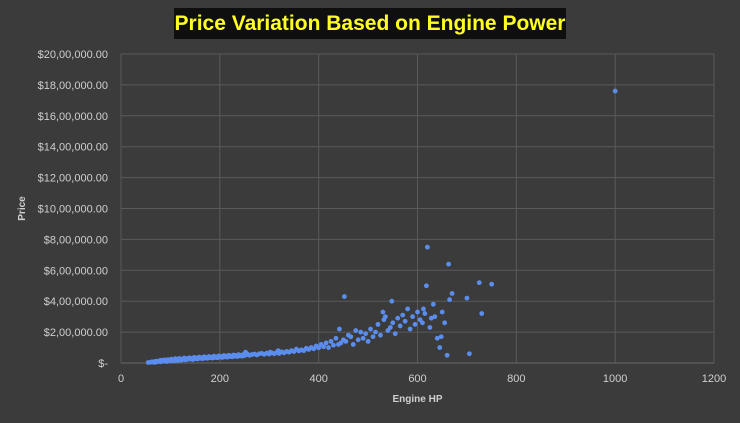 Image resolution: width=740 pixels, height=423 pixels. Describe the element at coordinates (73, 86) in the screenshot. I see `y-tick-label: $18,00,000.00` at that location.